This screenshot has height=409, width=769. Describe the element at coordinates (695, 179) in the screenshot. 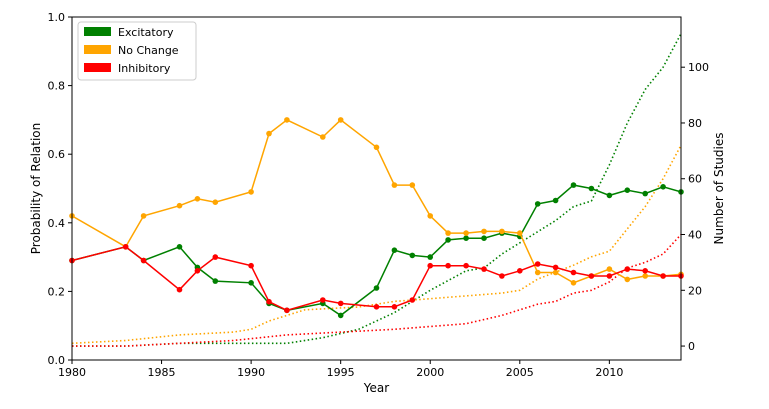

I see `y-right-tick-label: 60` at that location.